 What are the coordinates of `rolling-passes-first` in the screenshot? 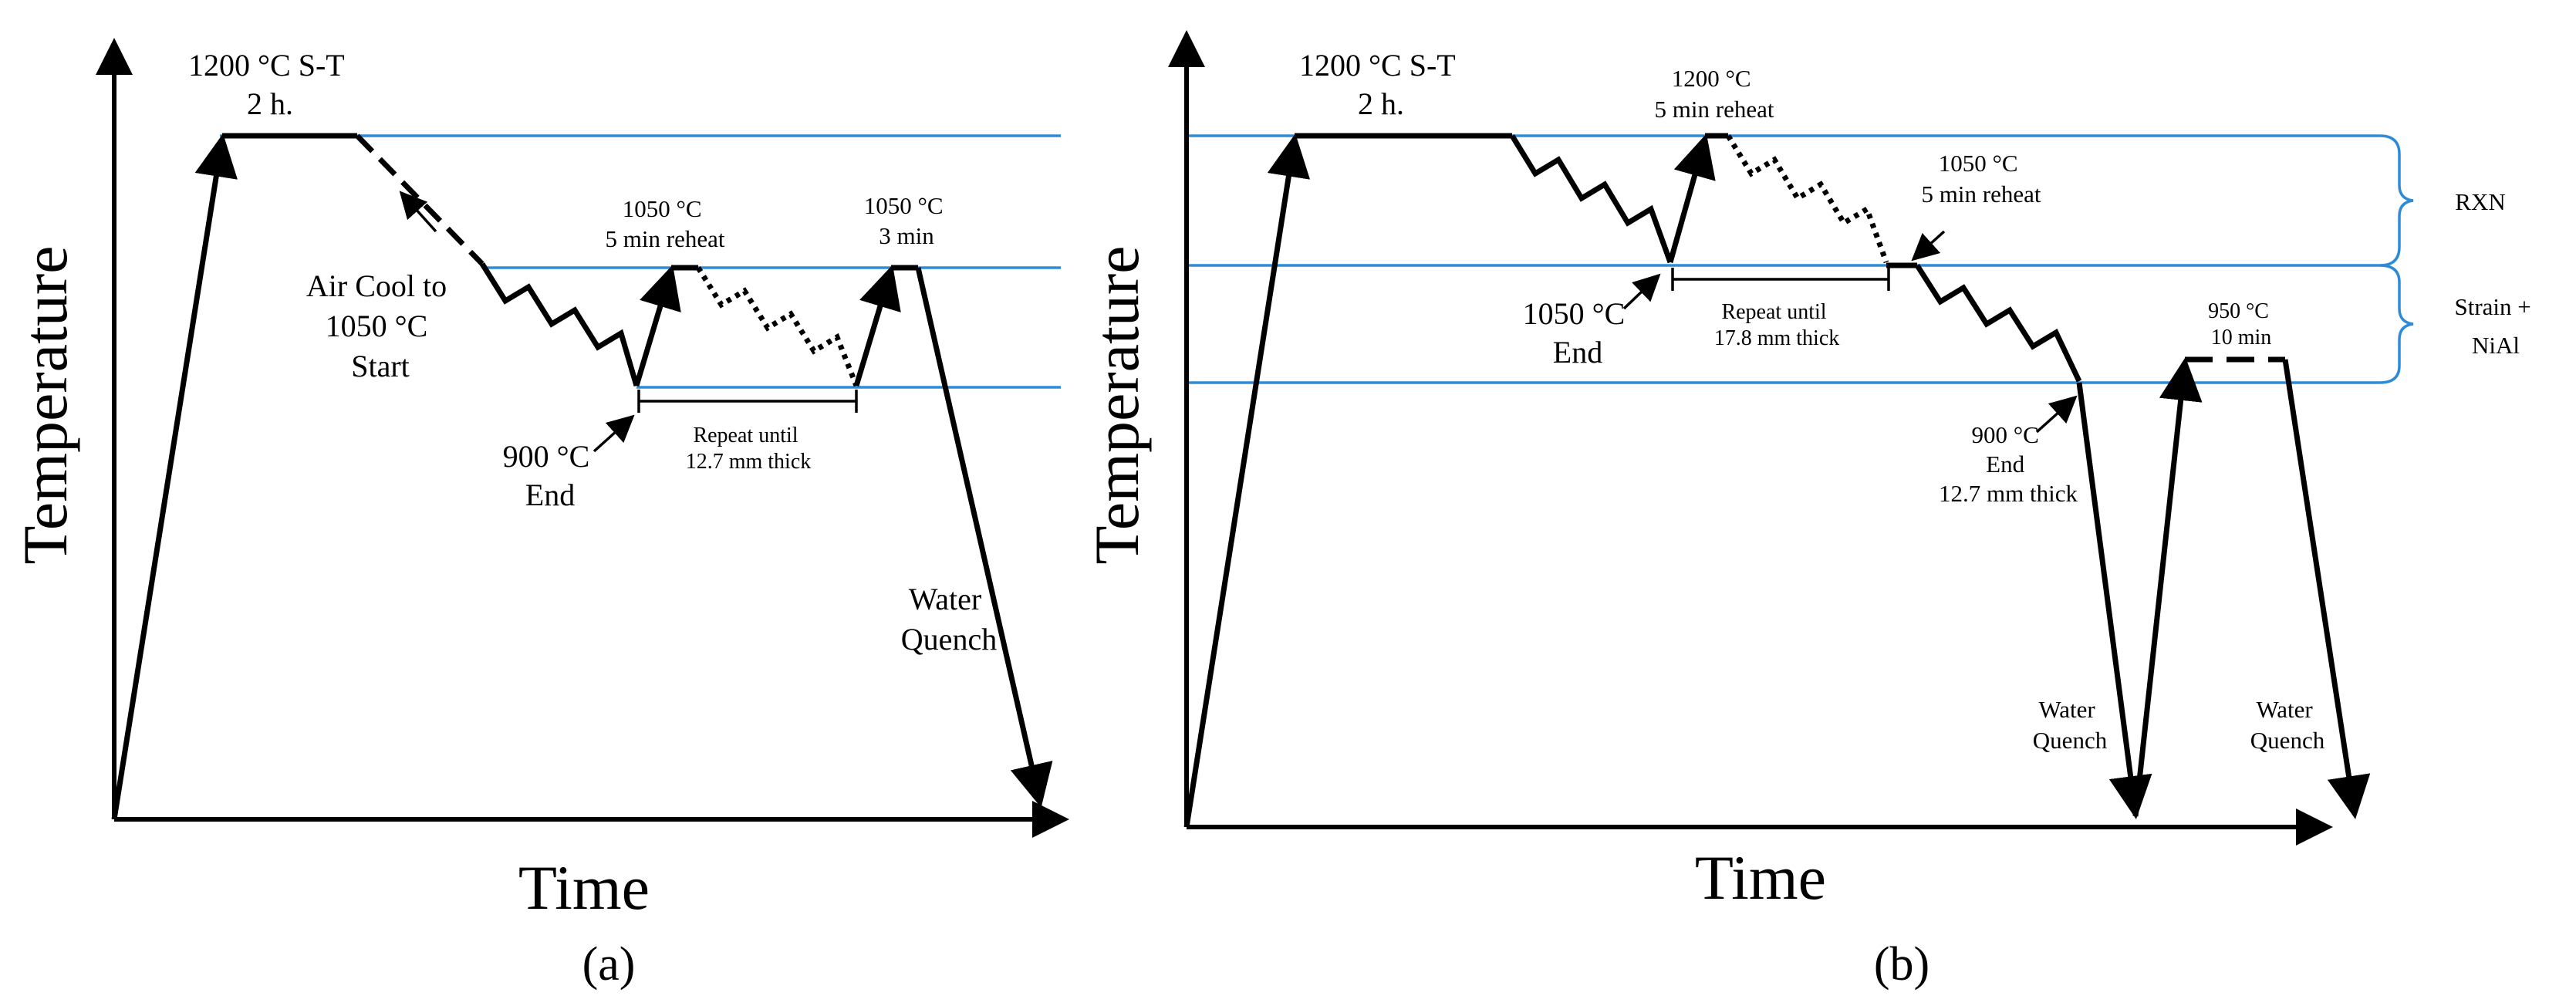 It's located at (1591, 199).